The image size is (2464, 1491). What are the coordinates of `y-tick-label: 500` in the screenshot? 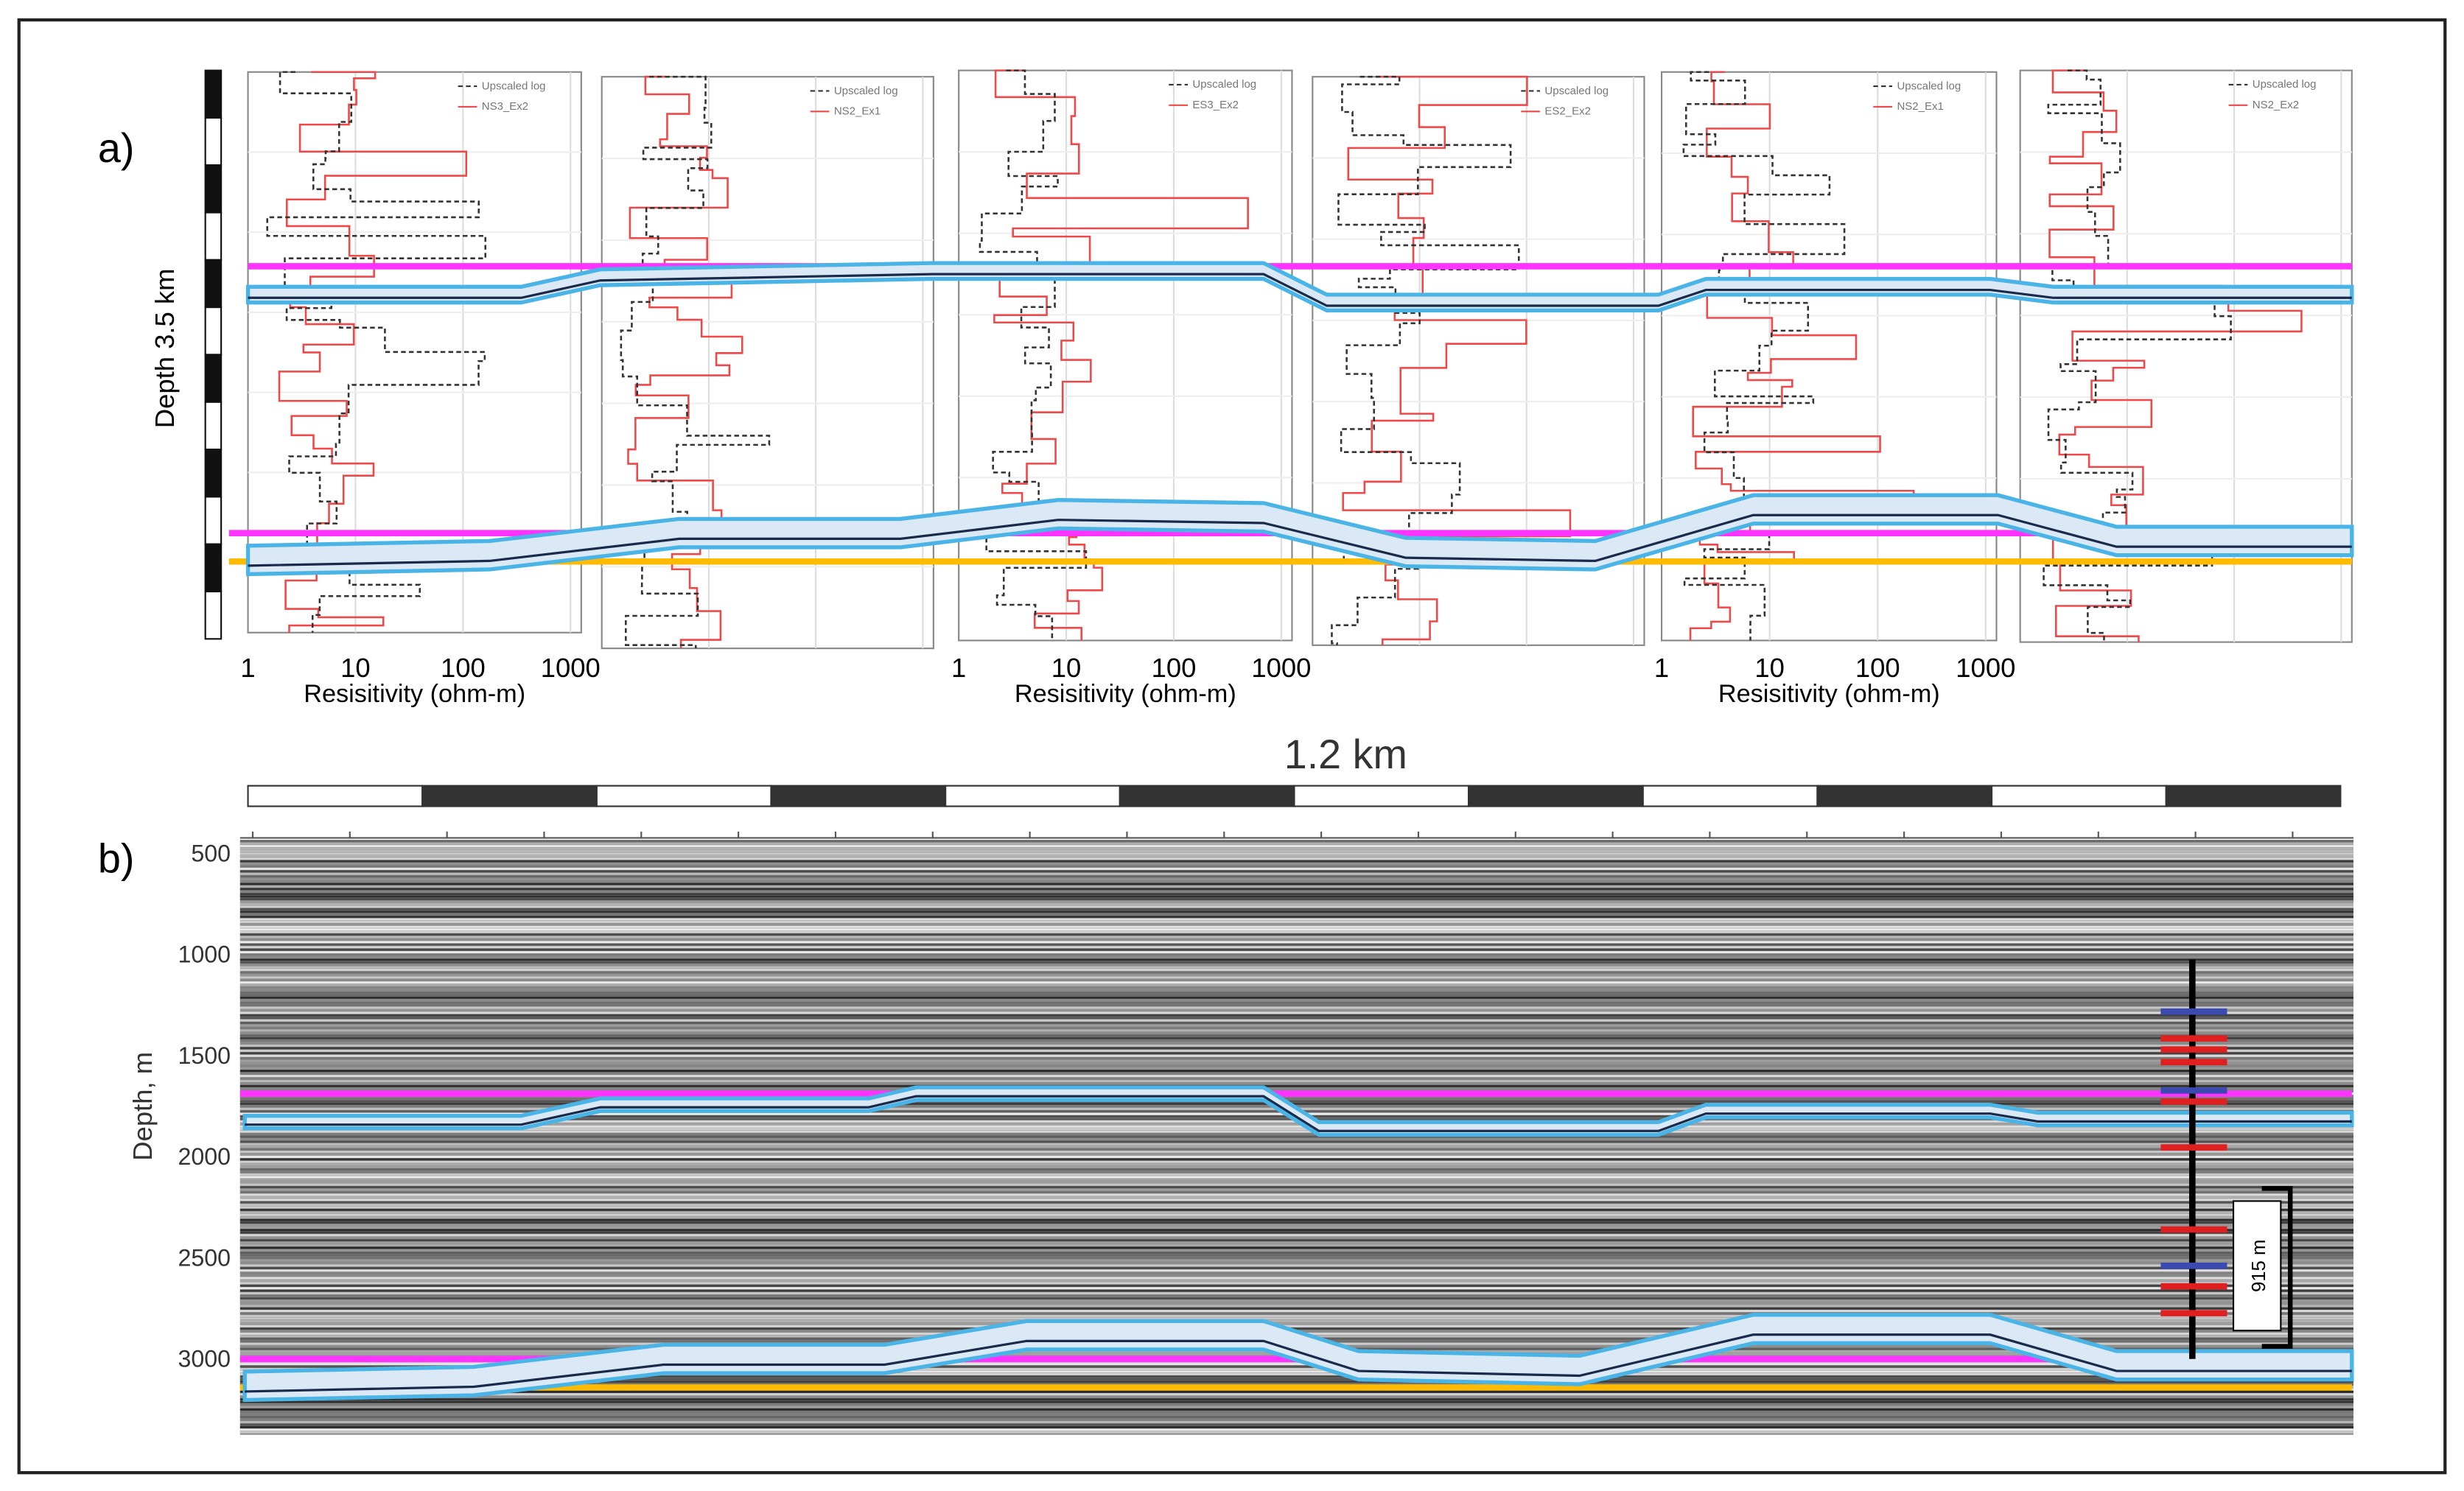 It's located at (211, 854).